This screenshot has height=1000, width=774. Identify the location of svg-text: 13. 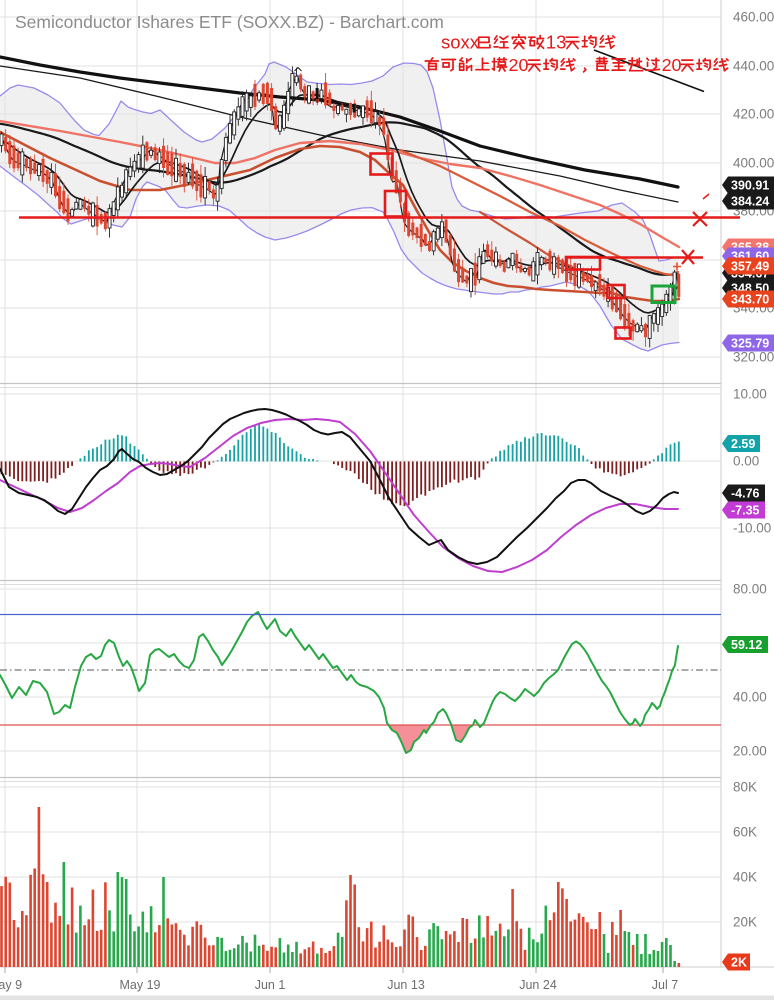
(556, 41).